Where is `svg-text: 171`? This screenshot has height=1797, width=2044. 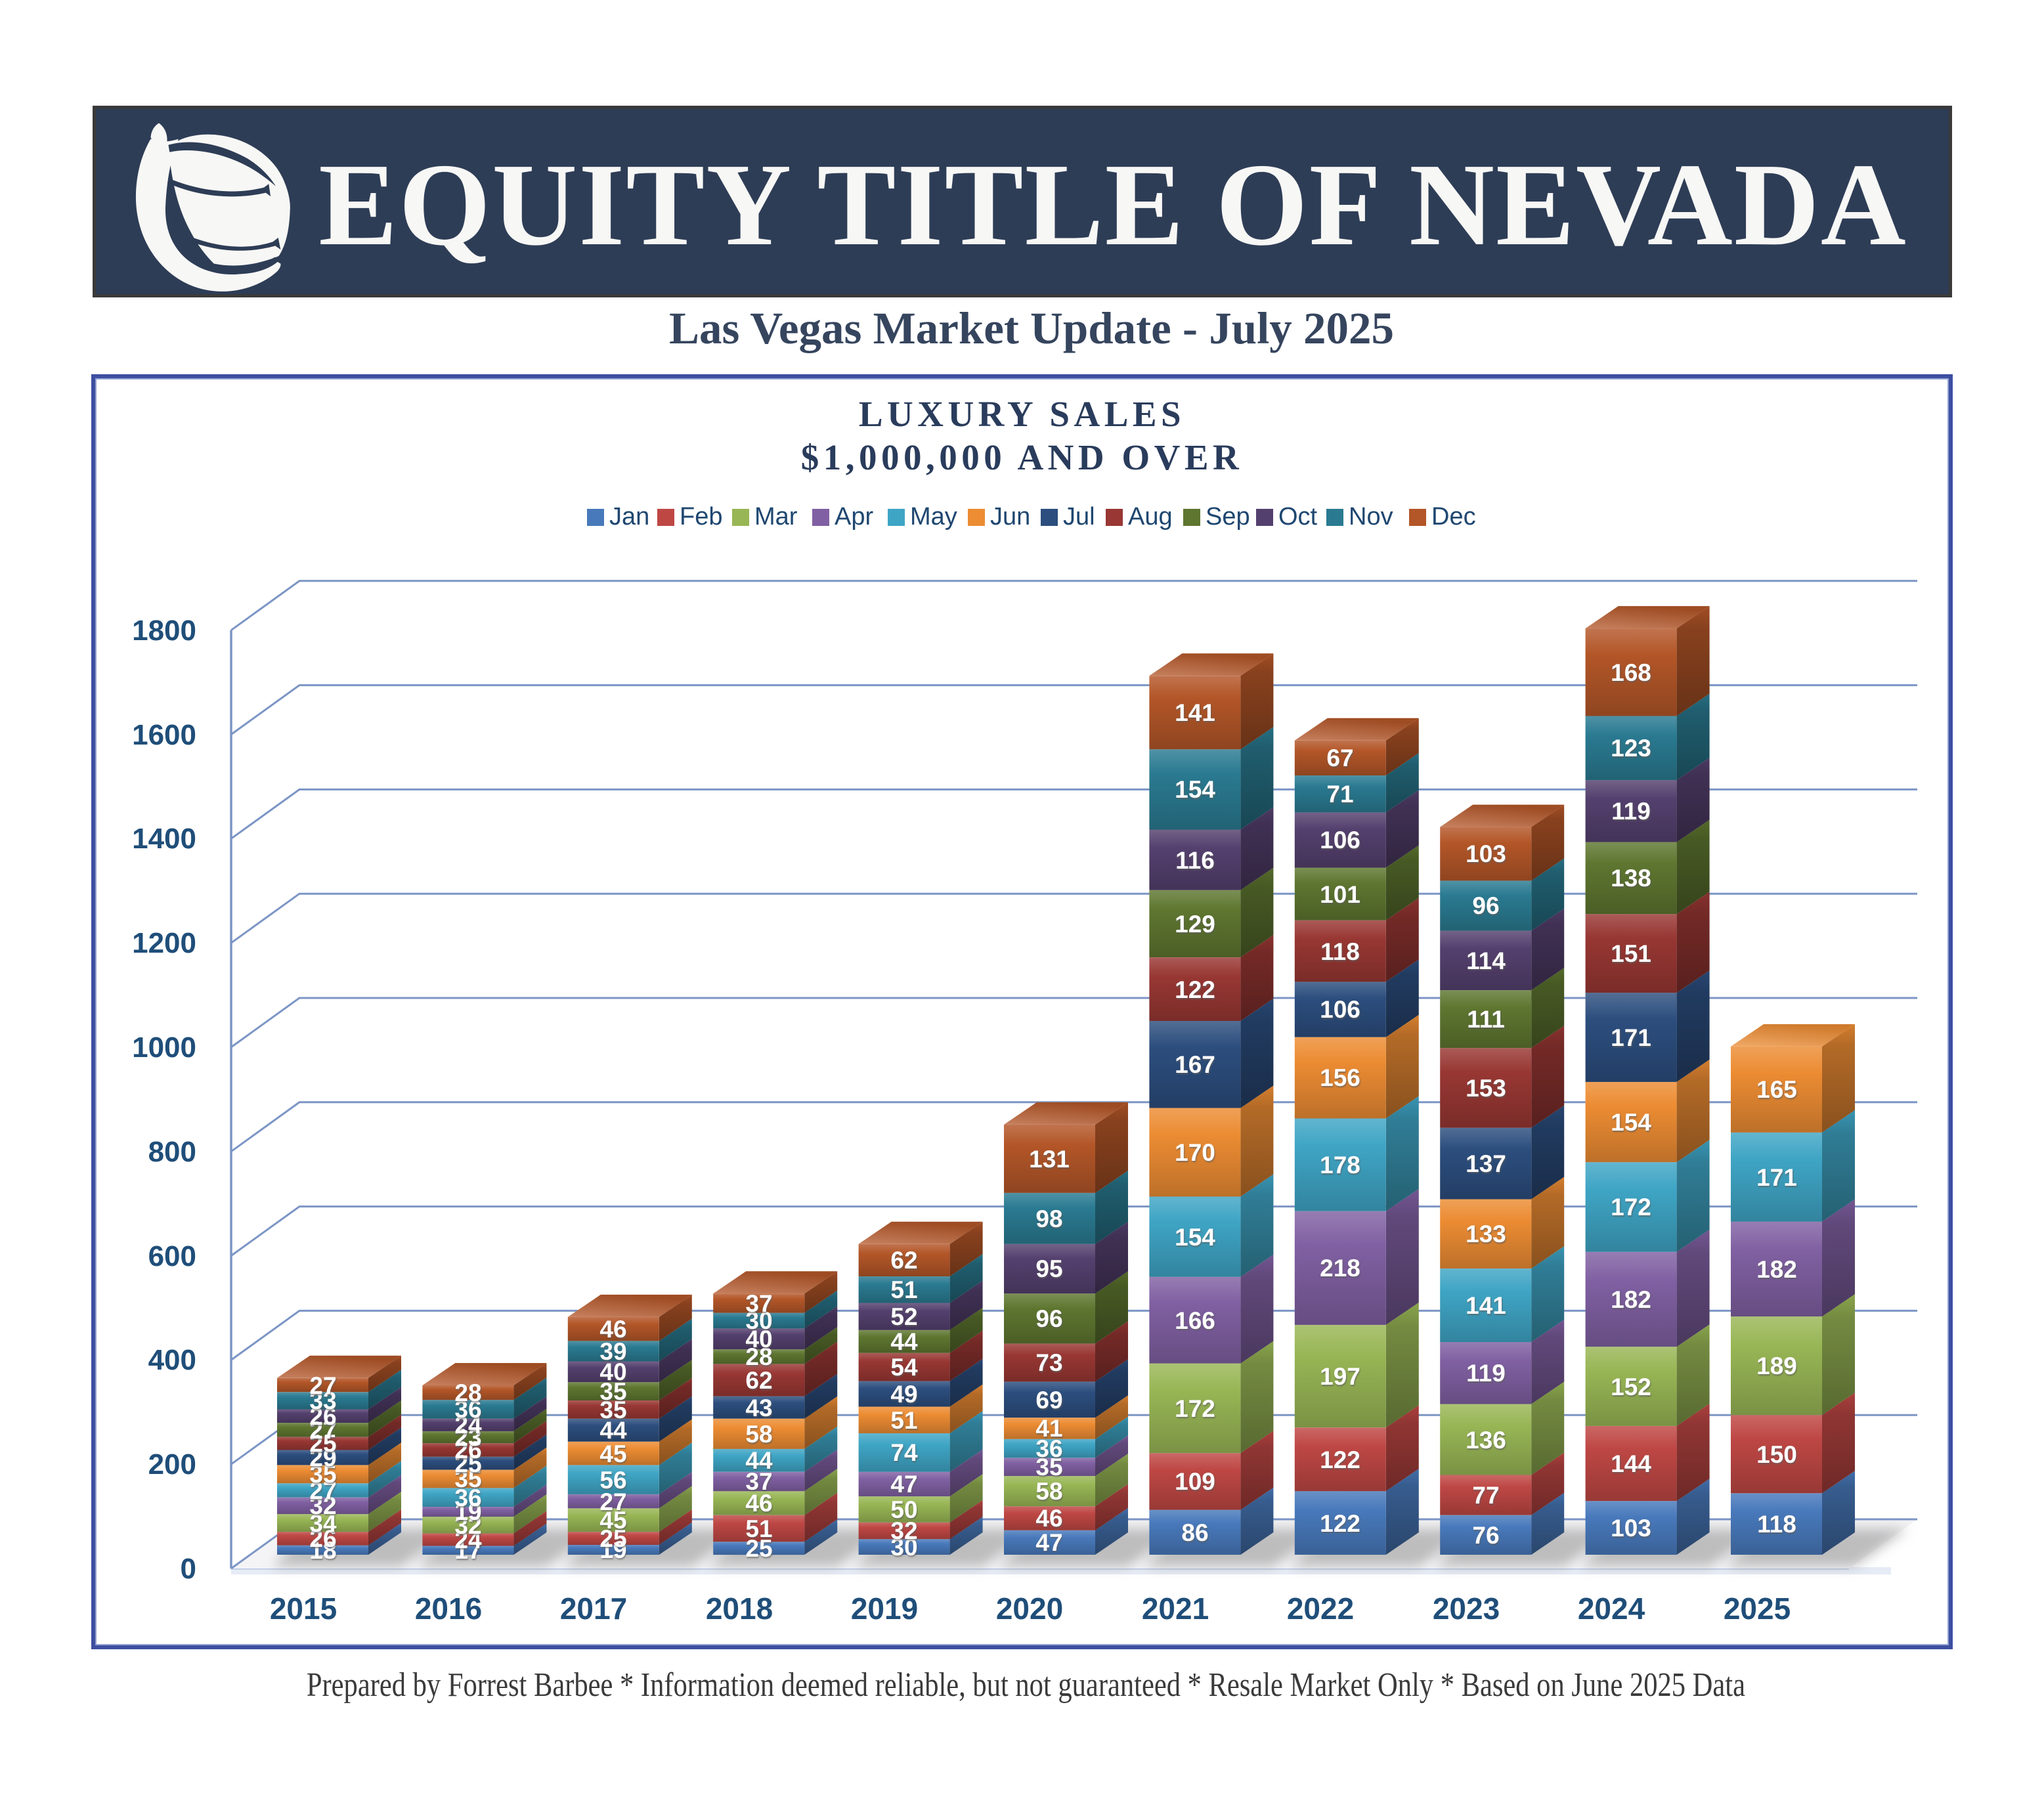
svg-text: 171 is located at coordinates (1631, 1038).